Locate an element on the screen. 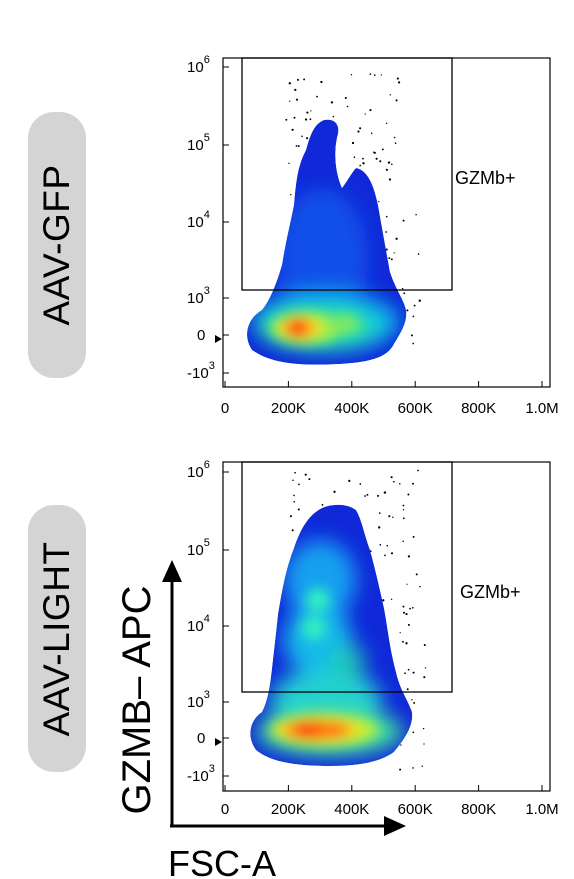 Image resolution: width=574 pixels, height=879 pixels. sample-pill-gfp: AAV-GFP is located at coordinates (57, 245).